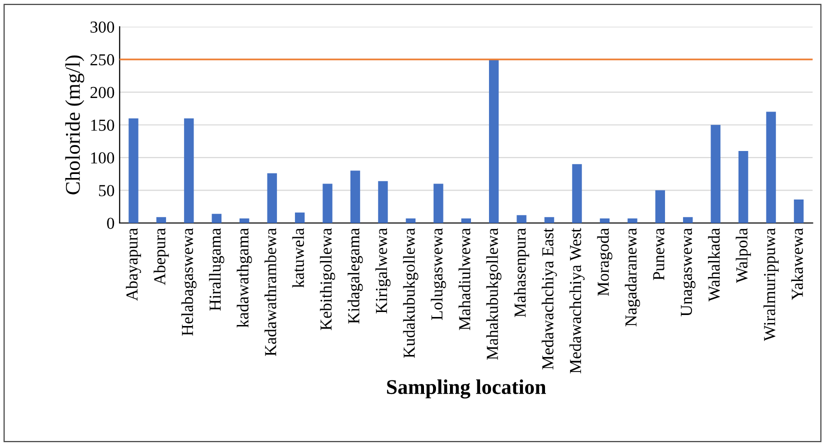 This screenshot has height=446, width=825. I want to click on x-tick-label: Punewa, so click(658, 254).